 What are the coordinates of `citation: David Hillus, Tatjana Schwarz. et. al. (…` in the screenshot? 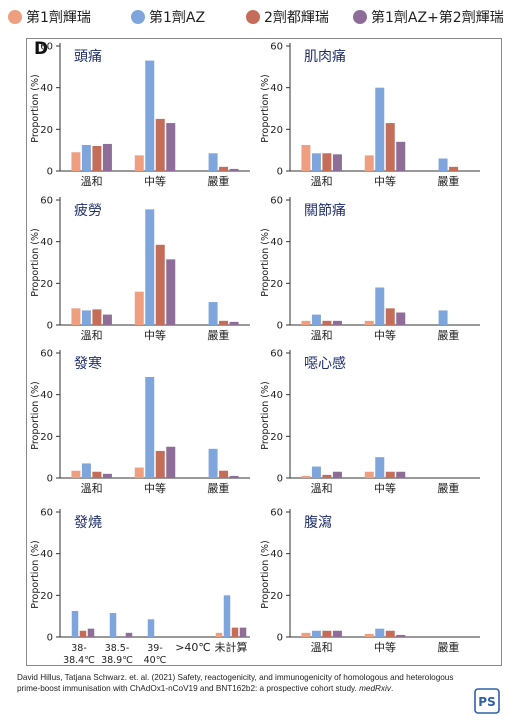 It's located at (247, 683).